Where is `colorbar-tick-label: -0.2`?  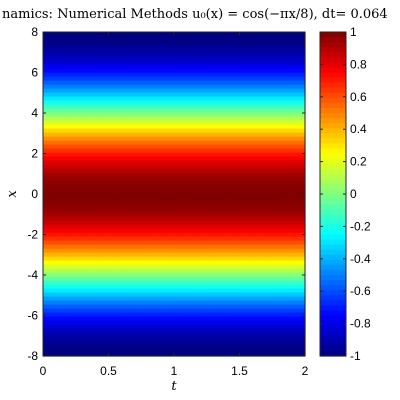 colorbar-tick-label: -0.2 is located at coordinates (360, 226).